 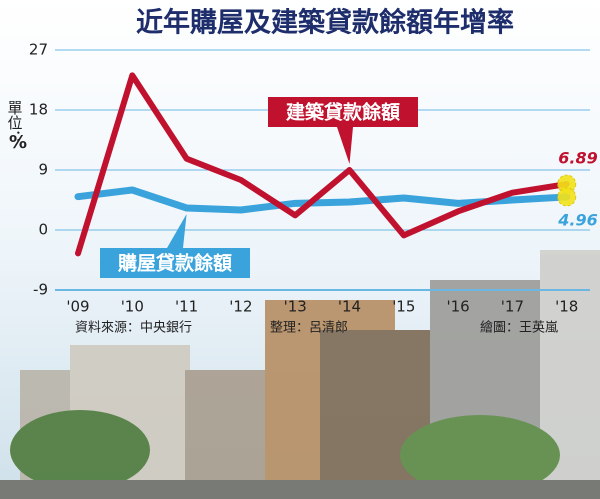 I want to click on legend-label: 購屋貸款餘額, so click(x=175, y=263).